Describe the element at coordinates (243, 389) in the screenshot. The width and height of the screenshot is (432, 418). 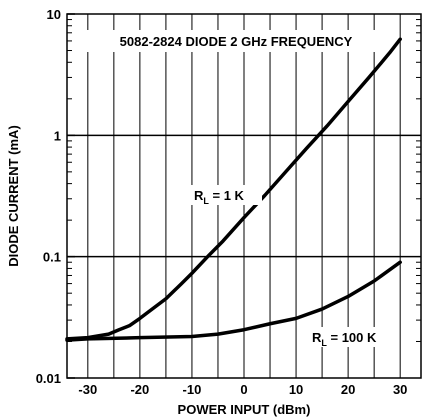
I see `x-tick-label: 0` at that location.